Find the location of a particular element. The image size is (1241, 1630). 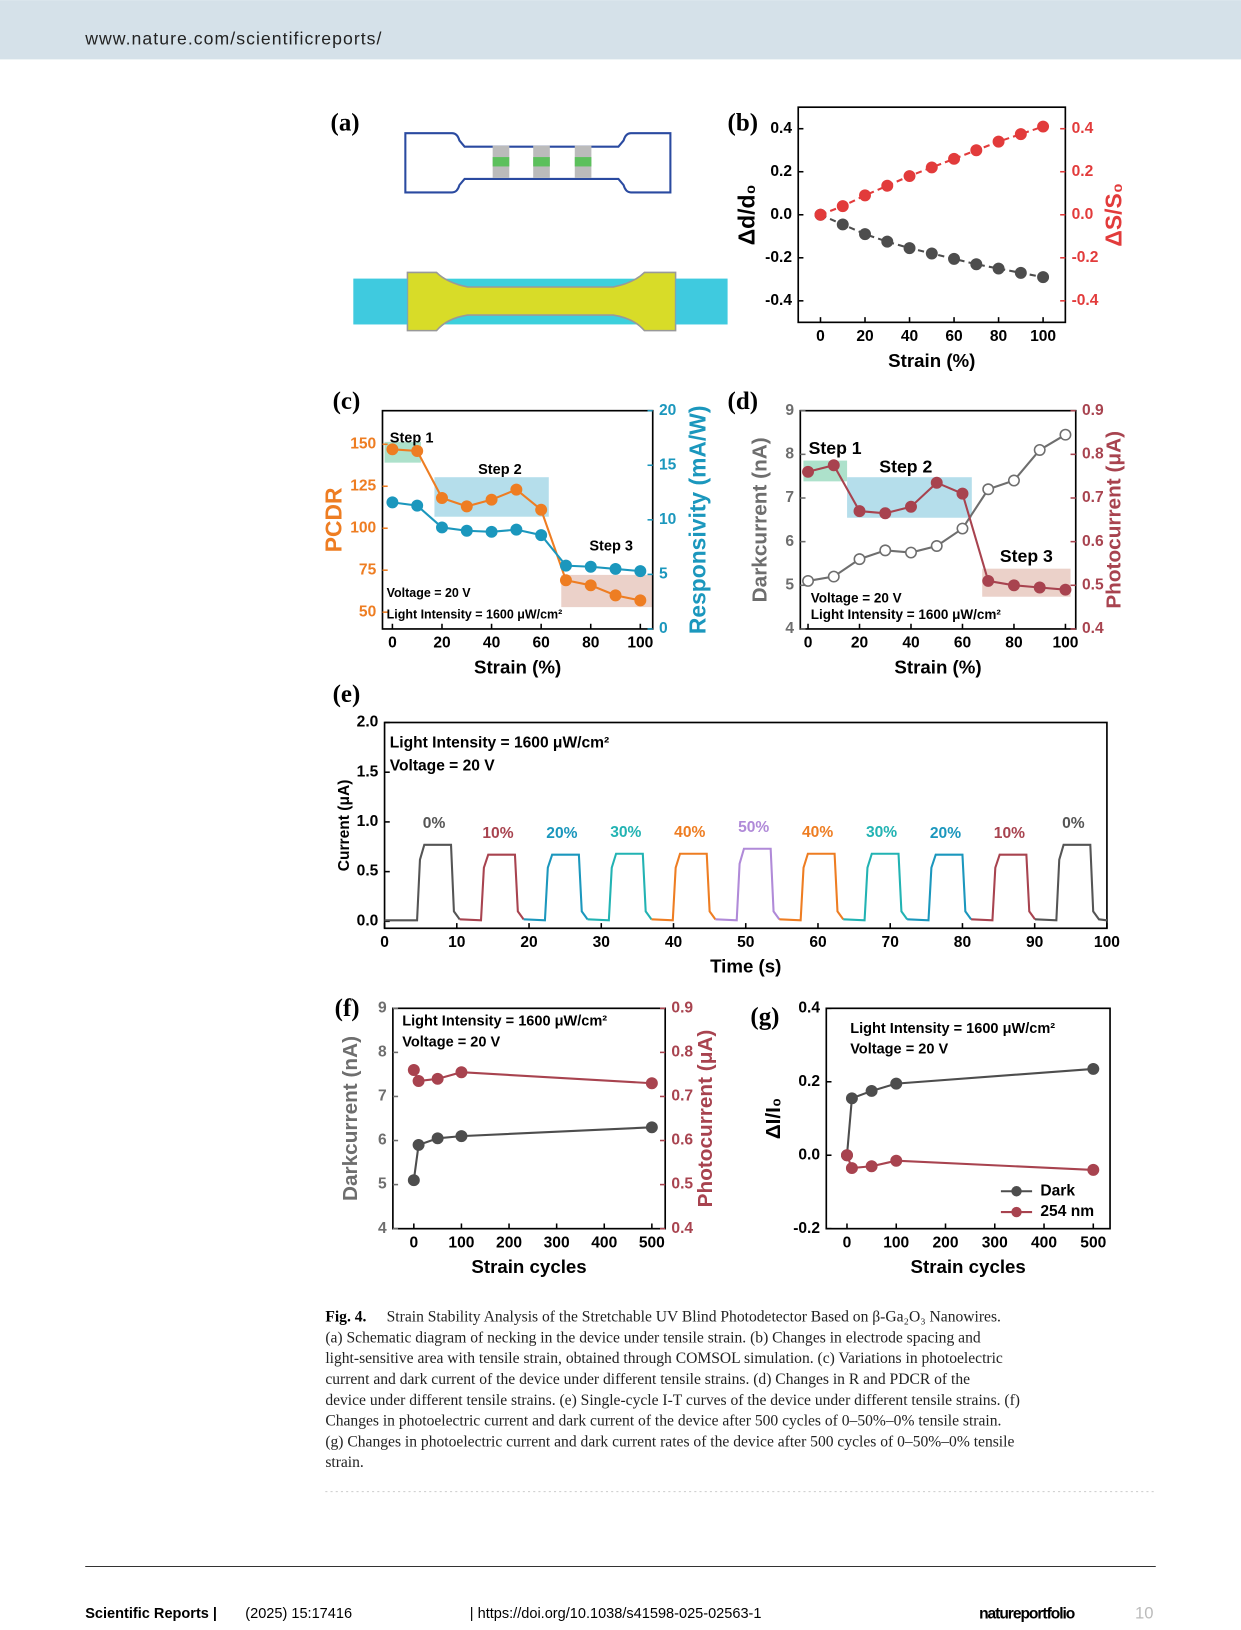

y-axis-label: Δd/d₀ is located at coordinates (746, 214).